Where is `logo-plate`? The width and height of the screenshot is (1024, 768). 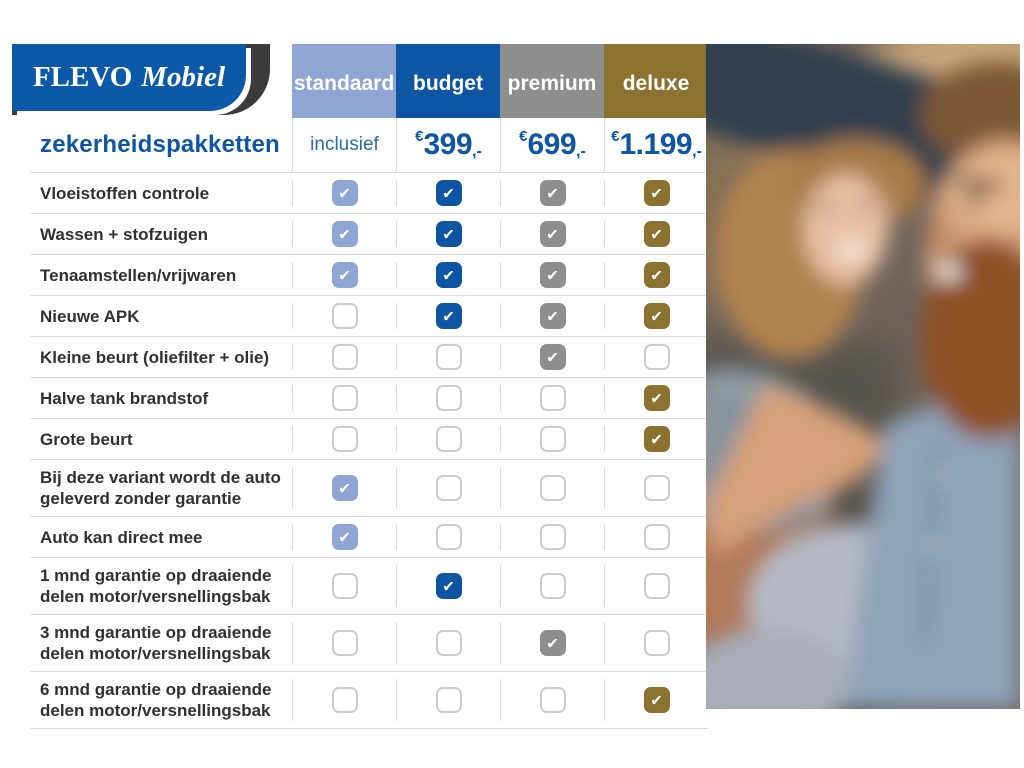 logo-plate is located at coordinates (129, 77).